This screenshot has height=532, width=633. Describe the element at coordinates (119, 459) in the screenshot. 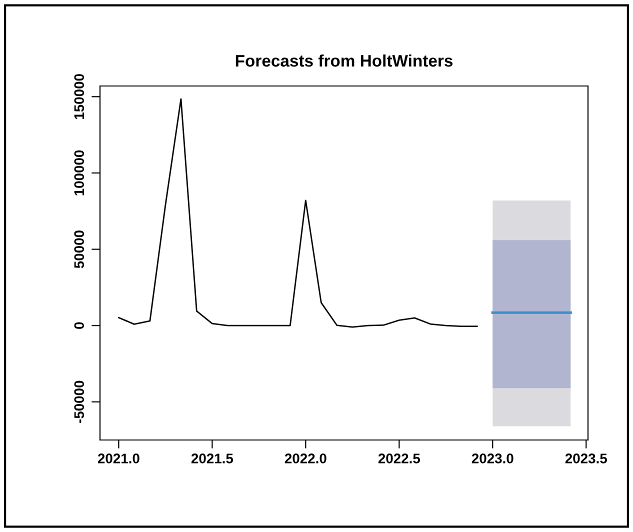

I see `x-tick-label: 2021.0` at that location.